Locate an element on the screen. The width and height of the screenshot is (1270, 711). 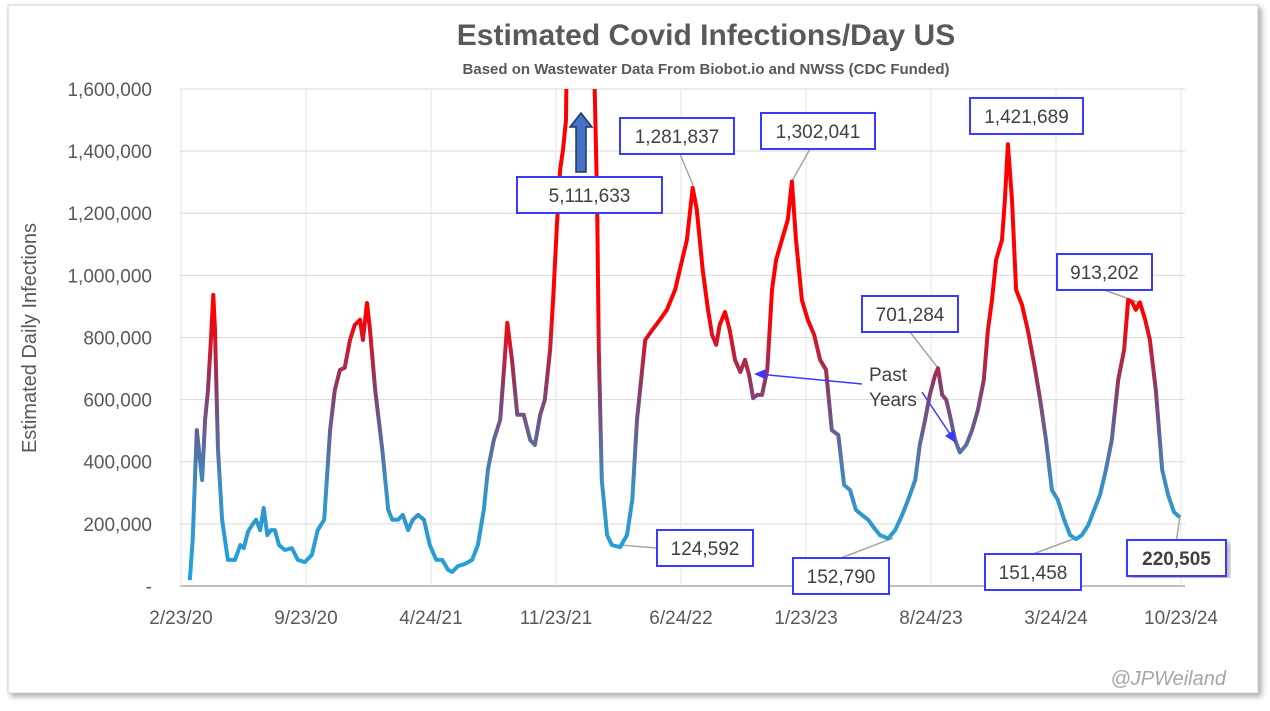
x-tick-label: 9/23/20 is located at coordinates (305, 618).